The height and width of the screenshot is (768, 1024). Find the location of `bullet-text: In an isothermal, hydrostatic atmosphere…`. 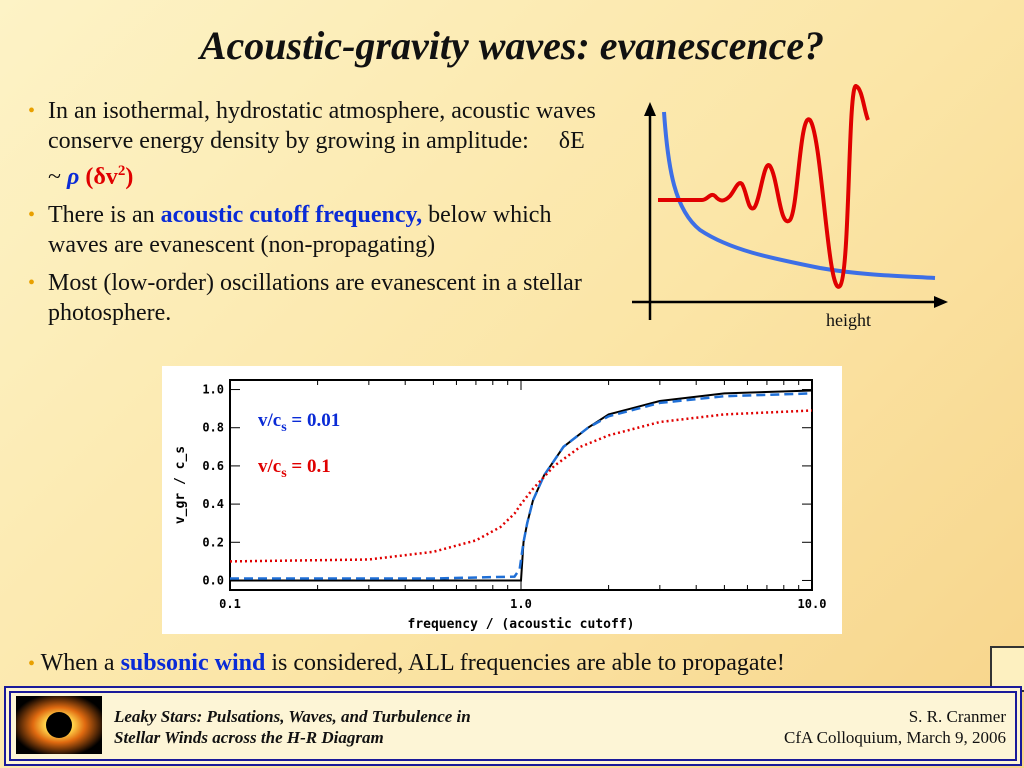

bullet-text: In an isothermal, hydrostatic atmosphere… is located at coordinates (322, 126).